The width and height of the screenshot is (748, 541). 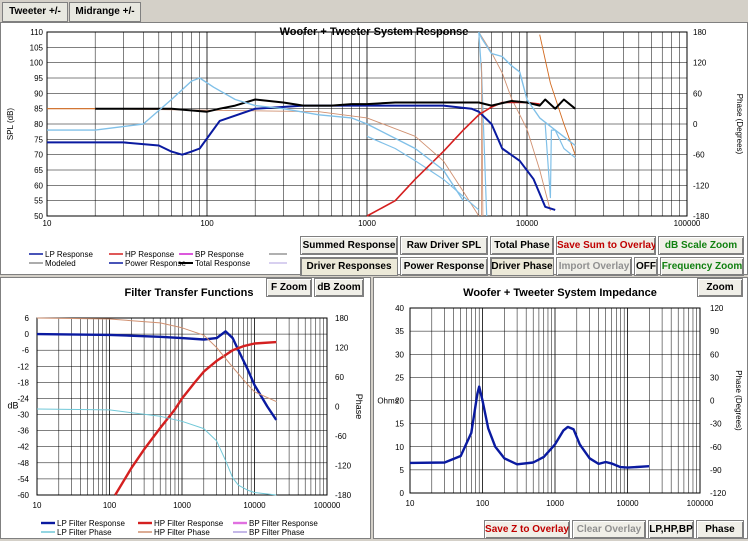 What do you see at coordinates (387, 401) in the screenshot?
I see `imp-y-axis-label: Ohms` at bounding box center [387, 401].